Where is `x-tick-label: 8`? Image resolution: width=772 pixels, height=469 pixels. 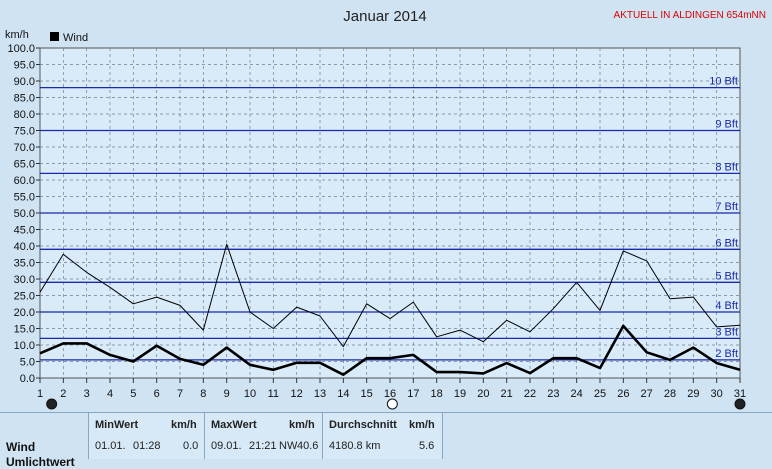 x-tick-label: 8 is located at coordinates (203, 394).